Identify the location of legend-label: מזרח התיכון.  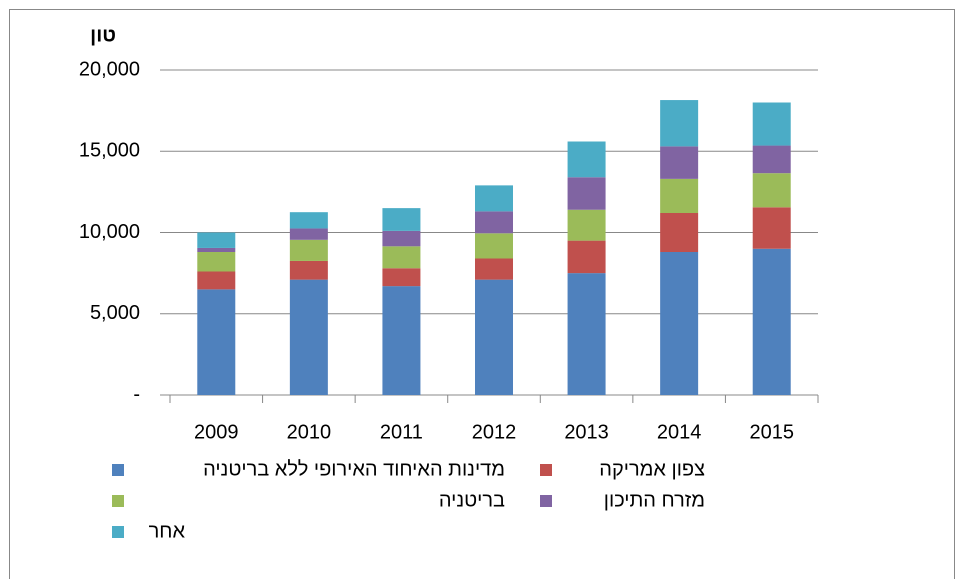
(654, 500).